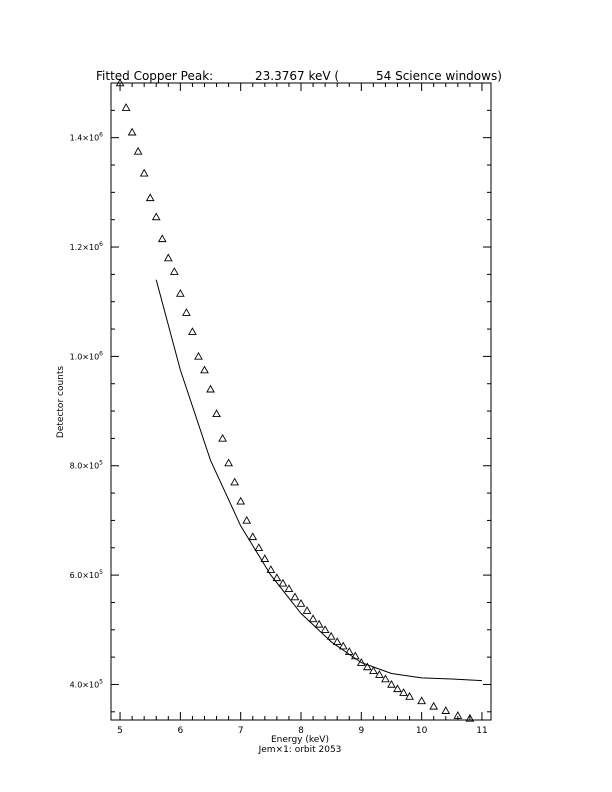 This screenshot has width=612, height=792. What do you see at coordinates (439, 76) in the screenshot?
I see `chart-title-windows: 54 Science windows)` at bounding box center [439, 76].